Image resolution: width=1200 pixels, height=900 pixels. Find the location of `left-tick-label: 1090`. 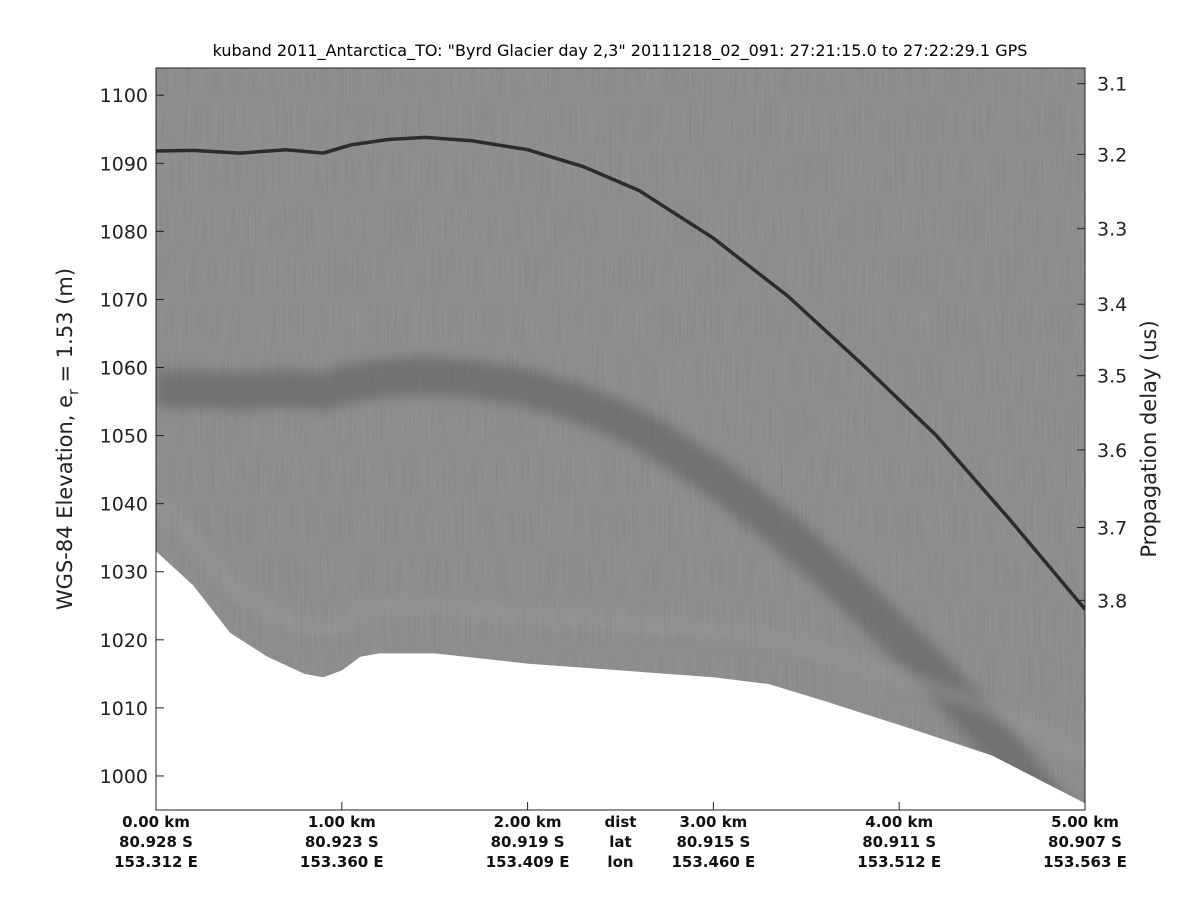

left-tick-label: 1090 is located at coordinates (124, 164).